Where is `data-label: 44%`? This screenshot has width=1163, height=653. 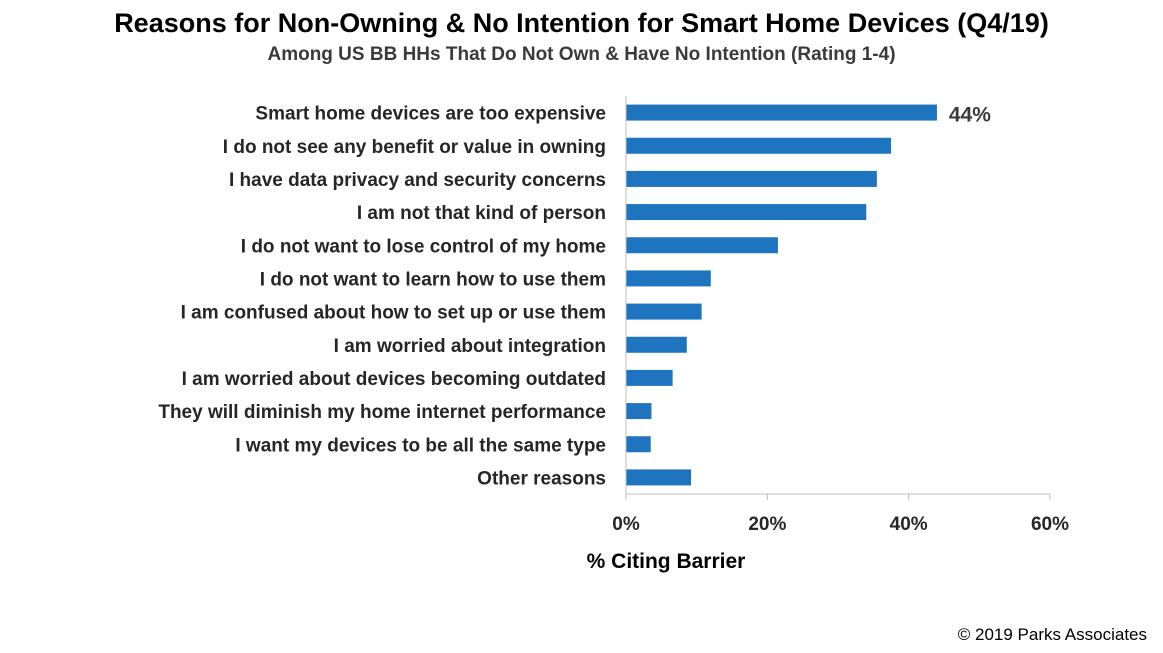
data-label: 44% is located at coordinates (970, 115).